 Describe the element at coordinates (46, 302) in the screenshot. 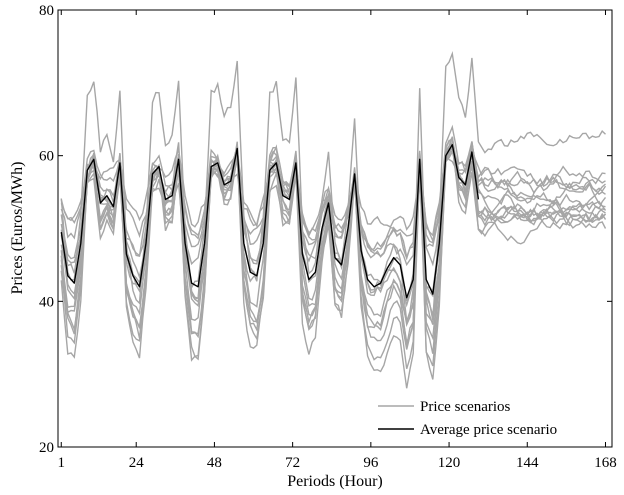

I see `y-tick-label: 40` at that location.